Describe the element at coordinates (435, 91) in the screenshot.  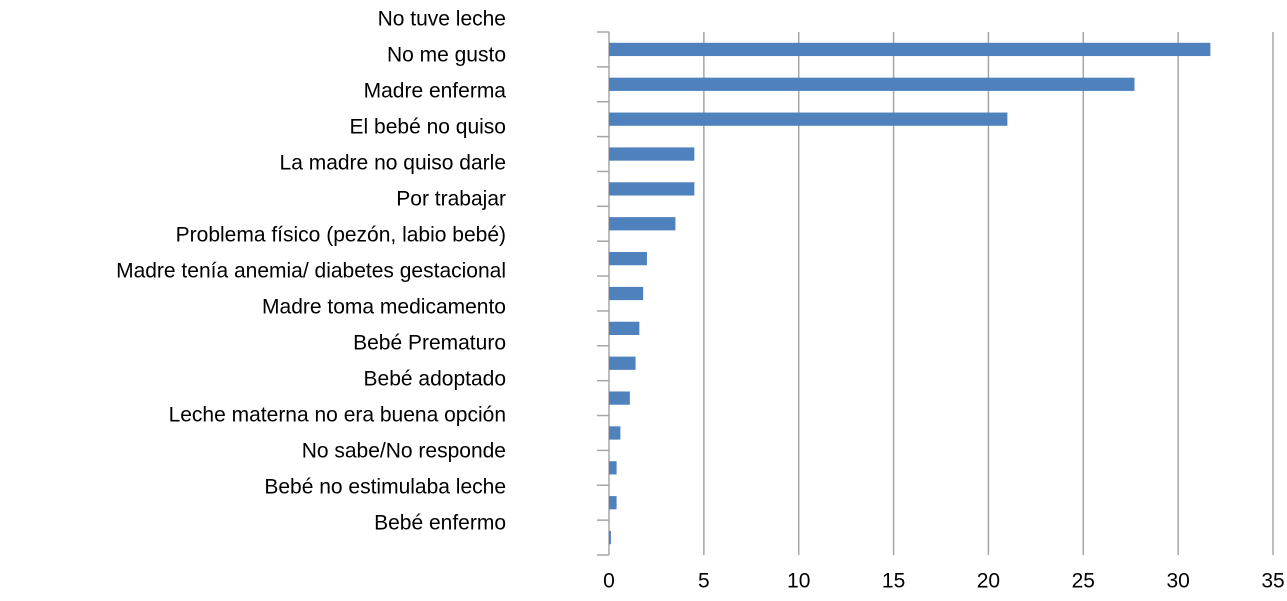
I see `y-tick-label: Madre enferma` at that location.